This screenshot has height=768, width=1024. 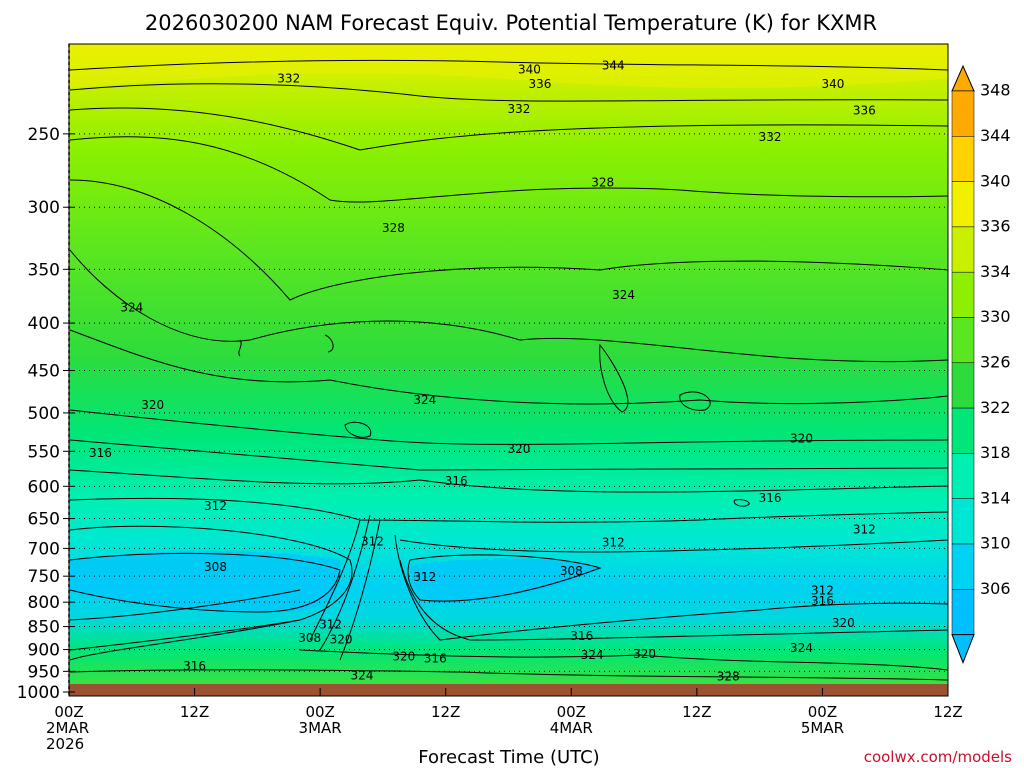 What do you see at coordinates (44, 208) in the screenshot?
I see `y-tick-label: 300` at bounding box center [44, 208].